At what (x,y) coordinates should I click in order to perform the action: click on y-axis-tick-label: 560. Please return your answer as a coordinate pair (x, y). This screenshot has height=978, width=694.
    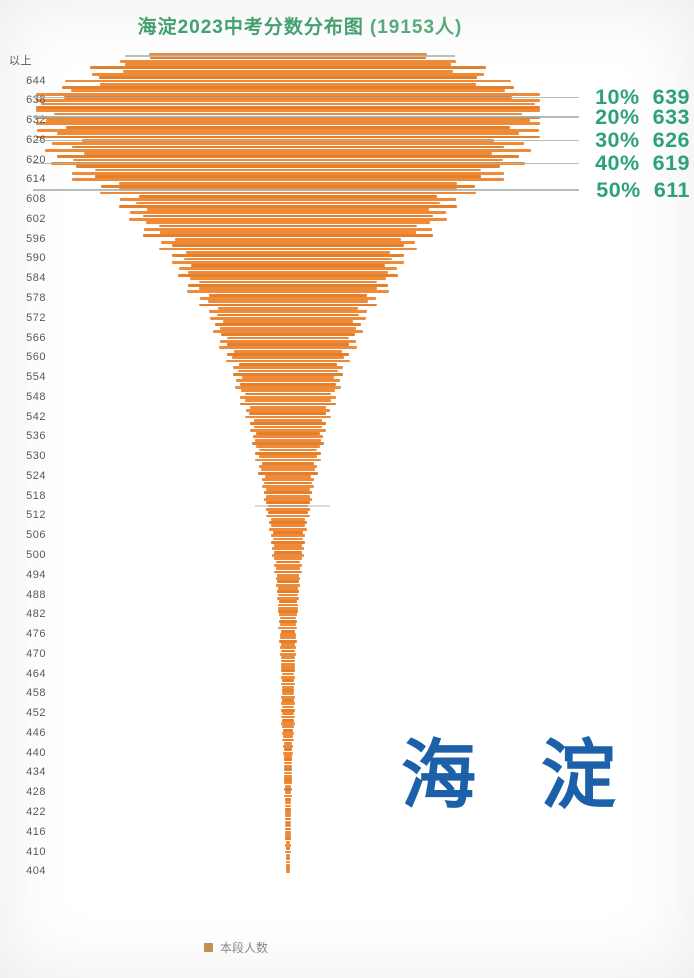
    Looking at the image, I should click on (36, 357).